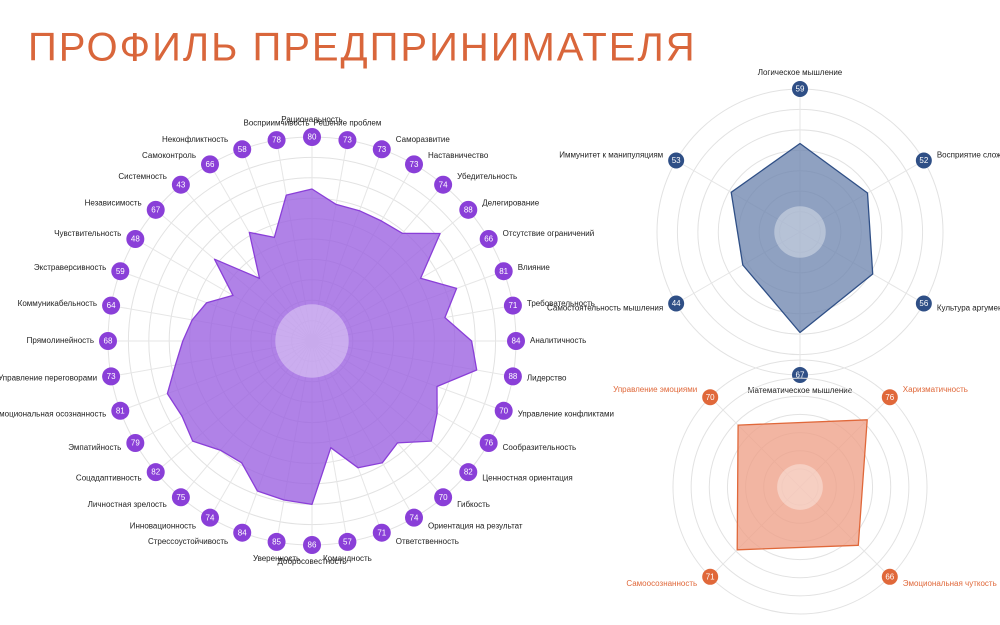  Describe the element at coordinates (195, 139) in the screenshot. I see `axis-label: Неконфликтность` at that location.